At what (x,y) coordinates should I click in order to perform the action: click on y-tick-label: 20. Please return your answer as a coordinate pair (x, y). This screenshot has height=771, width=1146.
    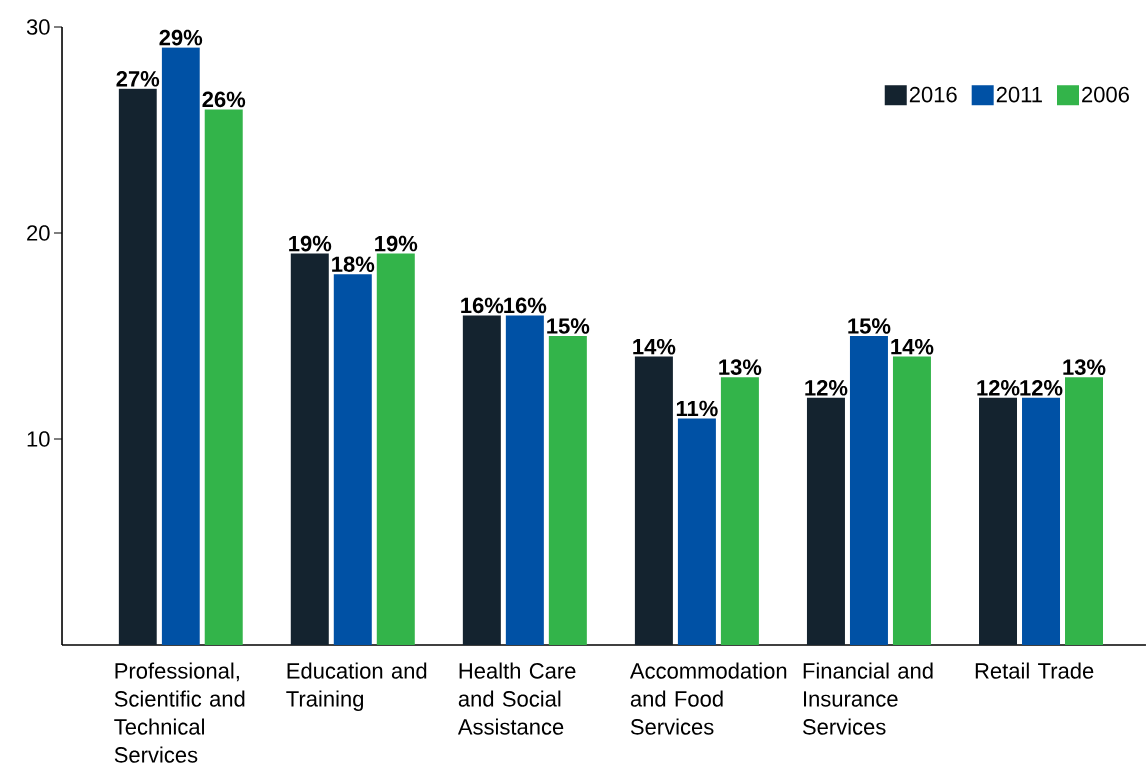
    Looking at the image, I should click on (38, 233).